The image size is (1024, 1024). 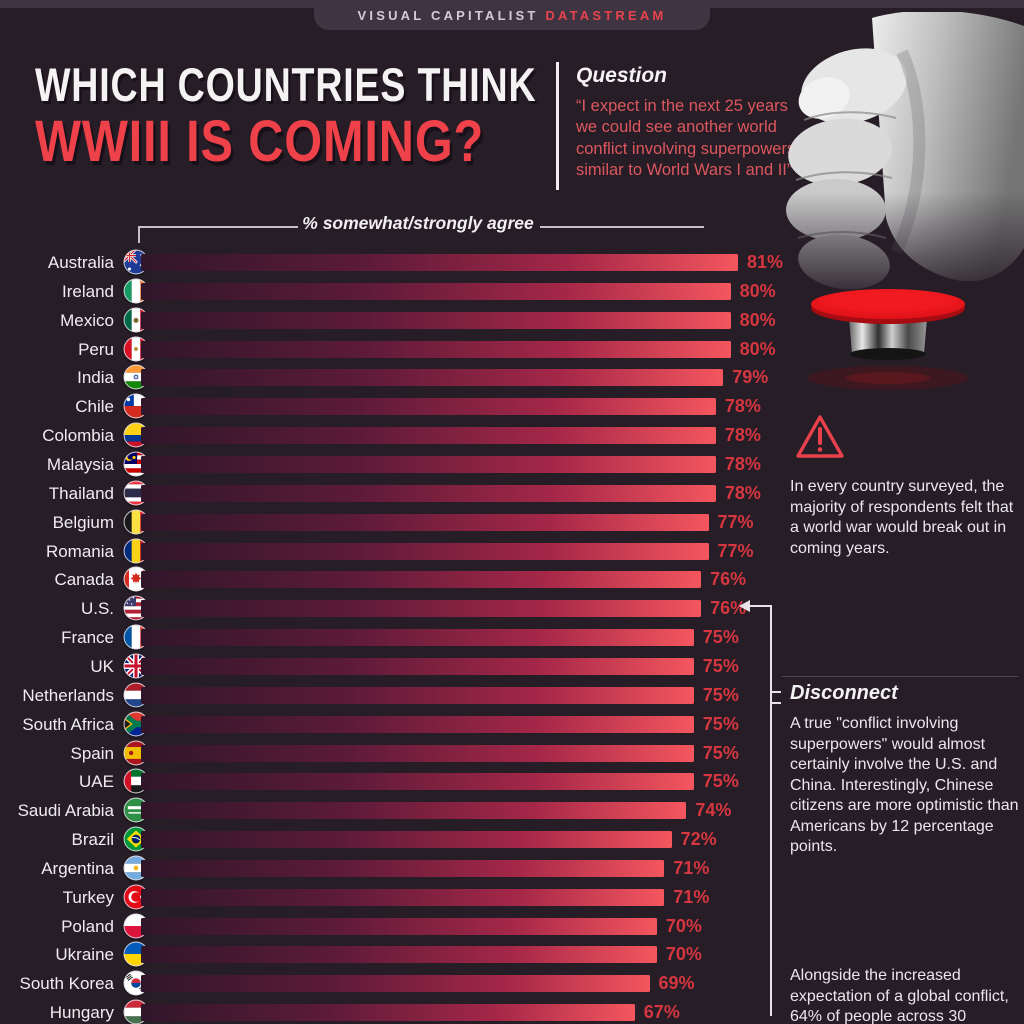 I want to click on title-line-2: WWIII IS COMING?, so click(x=260, y=142).